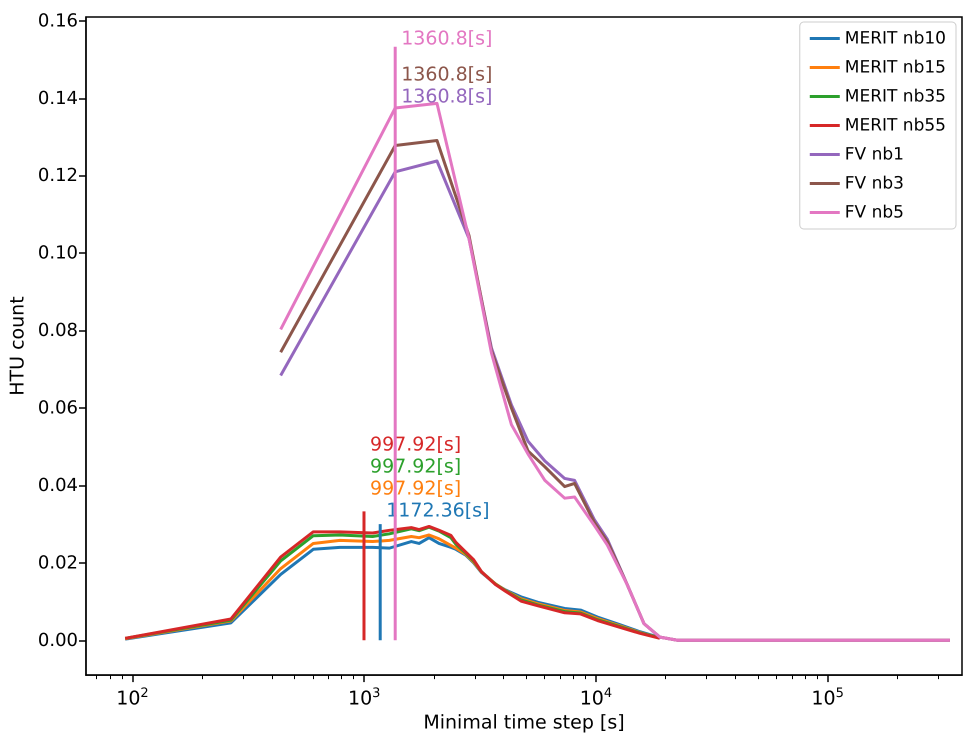 The image size is (964, 737). I want to click on legend-label: MERIT nb10, so click(895, 38).